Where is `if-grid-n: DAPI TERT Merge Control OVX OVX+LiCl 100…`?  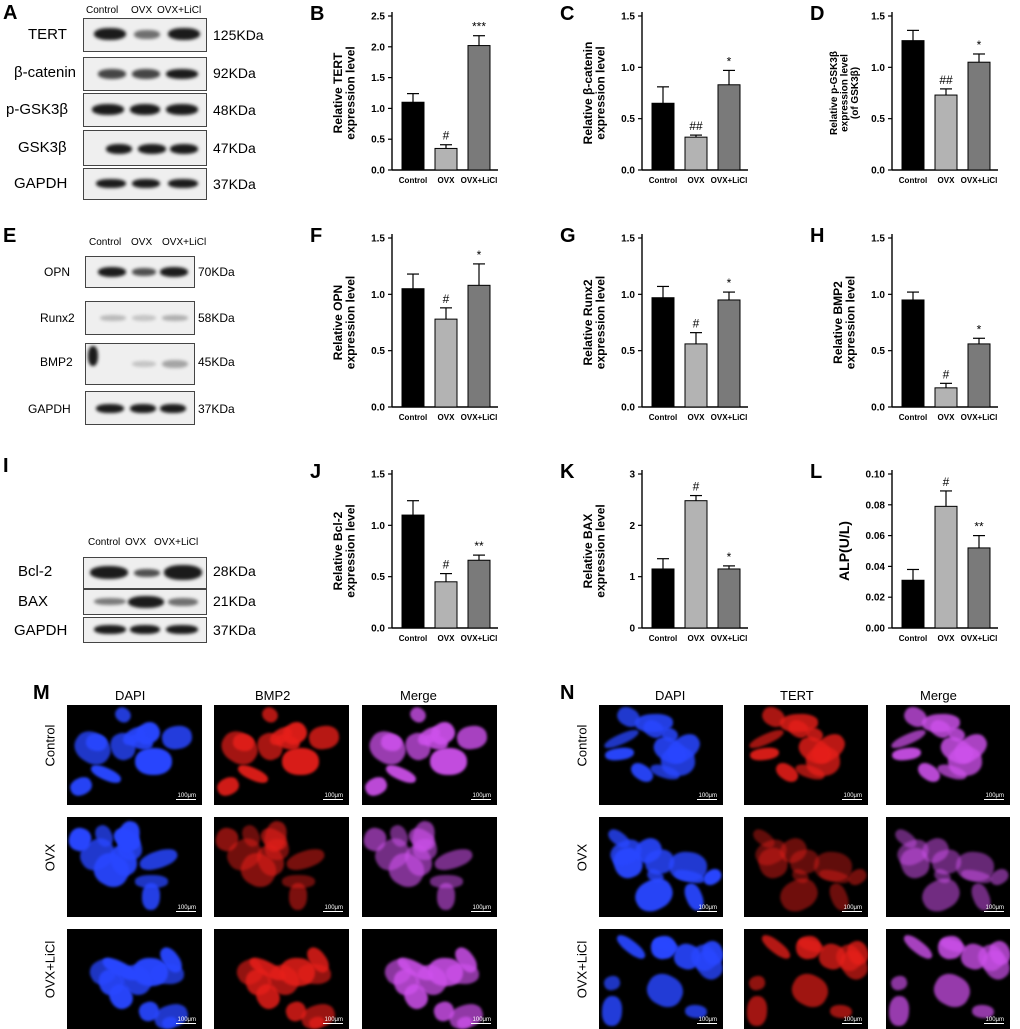 if-grid-n: DAPI TERT Merge Control OVX OVX+LiCl 100… is located at coordinates (792, 858).